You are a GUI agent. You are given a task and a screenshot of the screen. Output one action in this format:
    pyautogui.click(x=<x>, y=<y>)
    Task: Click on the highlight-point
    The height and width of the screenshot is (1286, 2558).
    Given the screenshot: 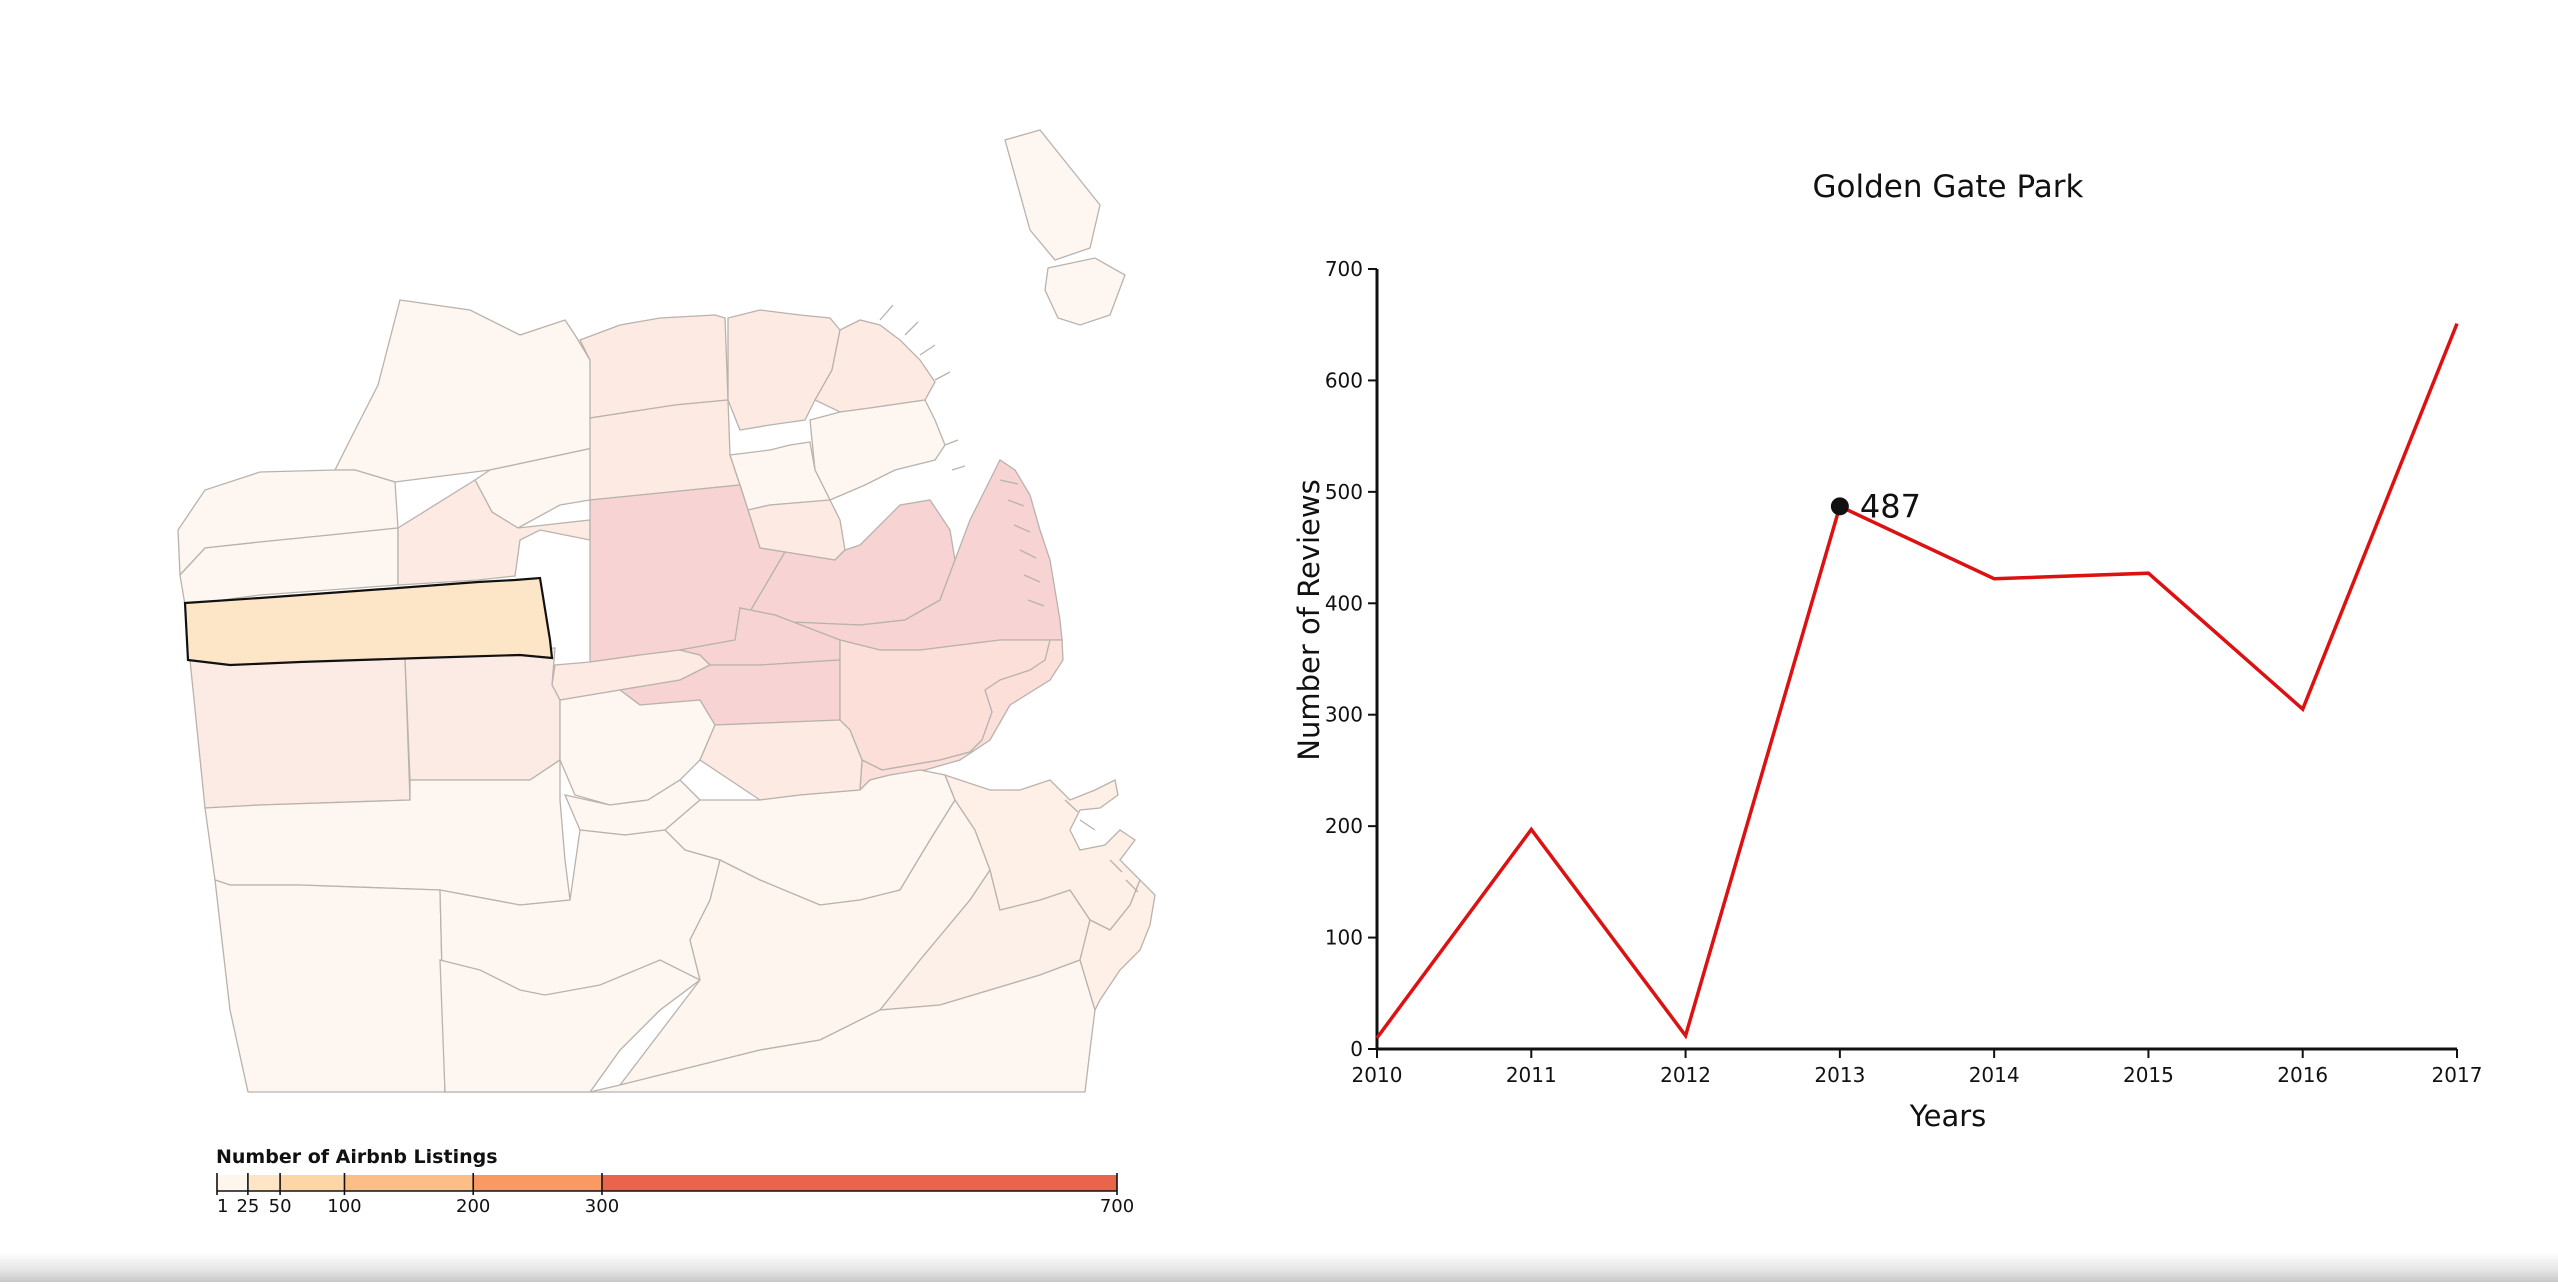 What is the action you would take?
    pyautogui.click(x=1839, y=506)
    